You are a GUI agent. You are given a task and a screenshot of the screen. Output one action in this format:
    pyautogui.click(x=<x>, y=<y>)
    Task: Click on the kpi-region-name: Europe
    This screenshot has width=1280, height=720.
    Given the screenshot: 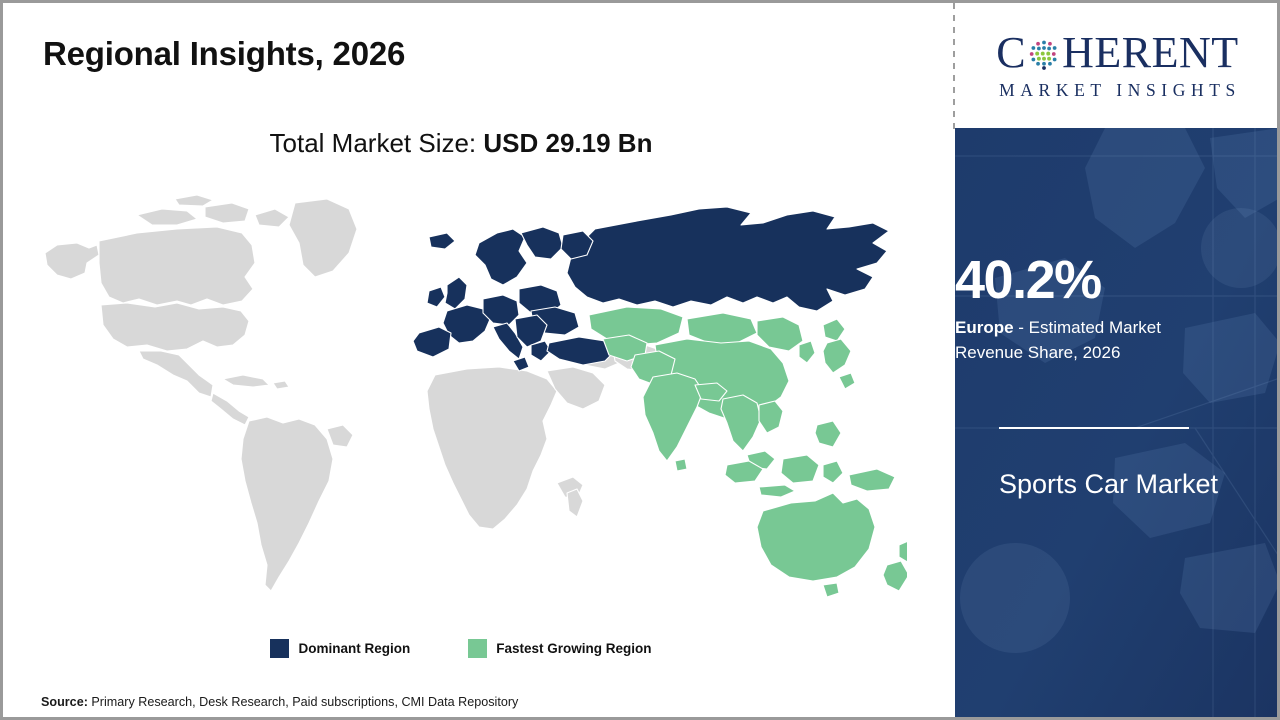 What is the action you would take?
    pyautogui.click(x=984, y=327)
    